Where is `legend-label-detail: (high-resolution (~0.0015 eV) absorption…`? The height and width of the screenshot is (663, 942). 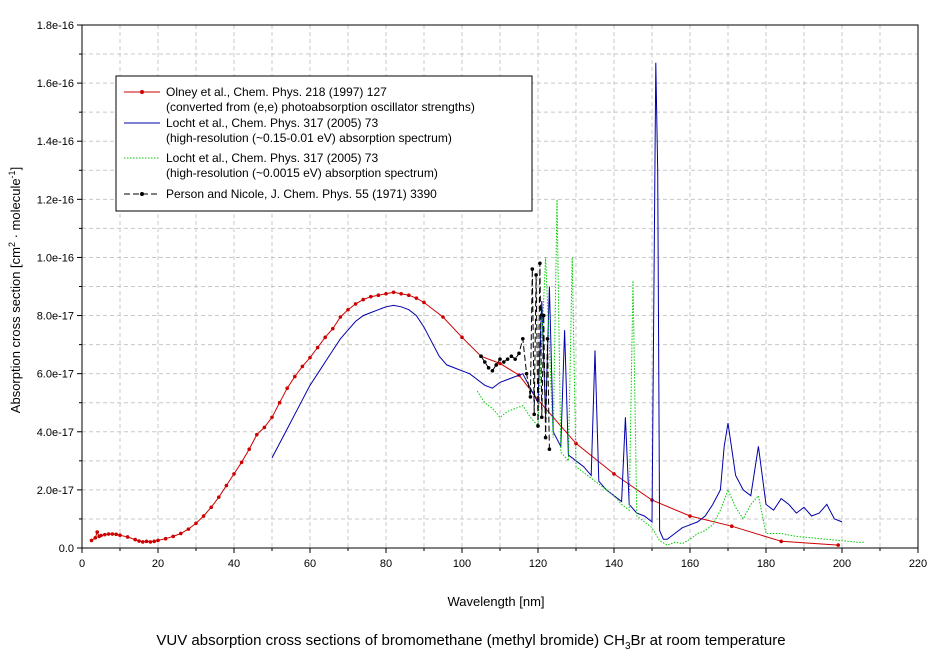
legend-label-detail: (high-resolution (~0.0015 eV) absorption… is located at coordinates (302, 173).